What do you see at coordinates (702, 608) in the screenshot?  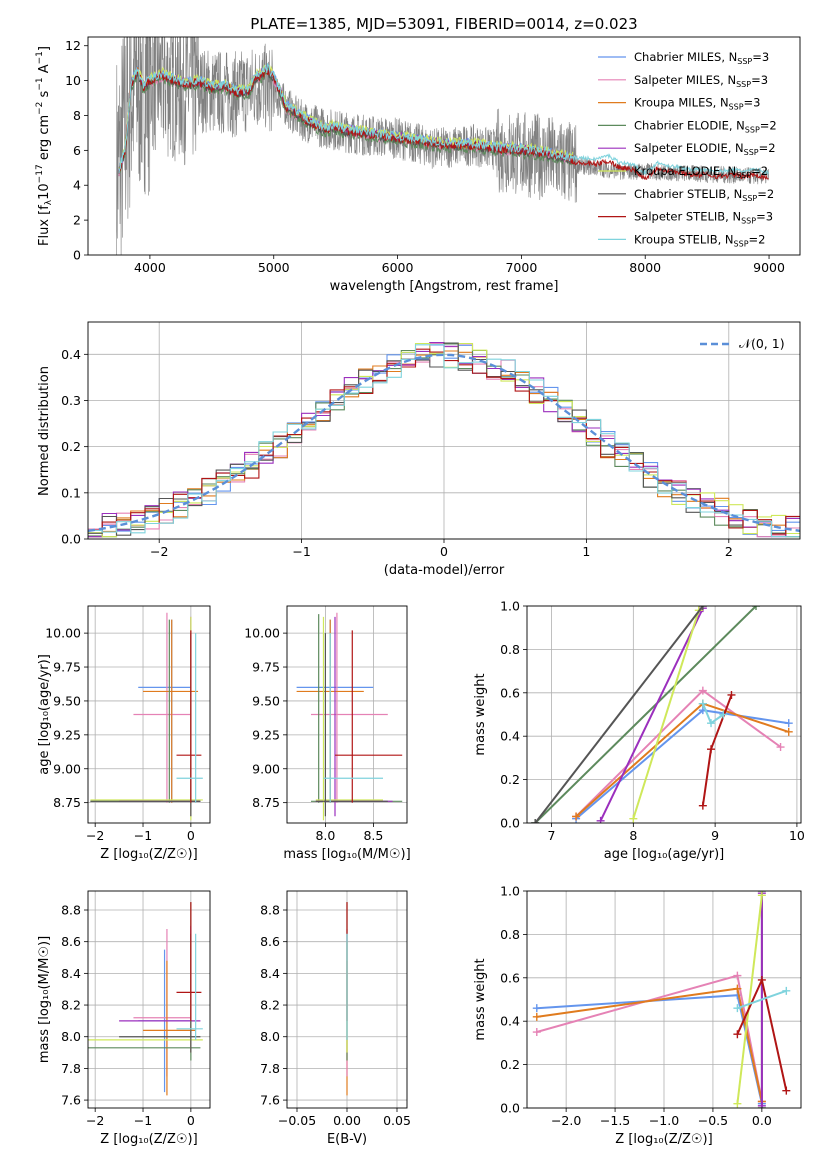 I see `weight-marker-chabrier-stelib` at bounding box center [702, 608].